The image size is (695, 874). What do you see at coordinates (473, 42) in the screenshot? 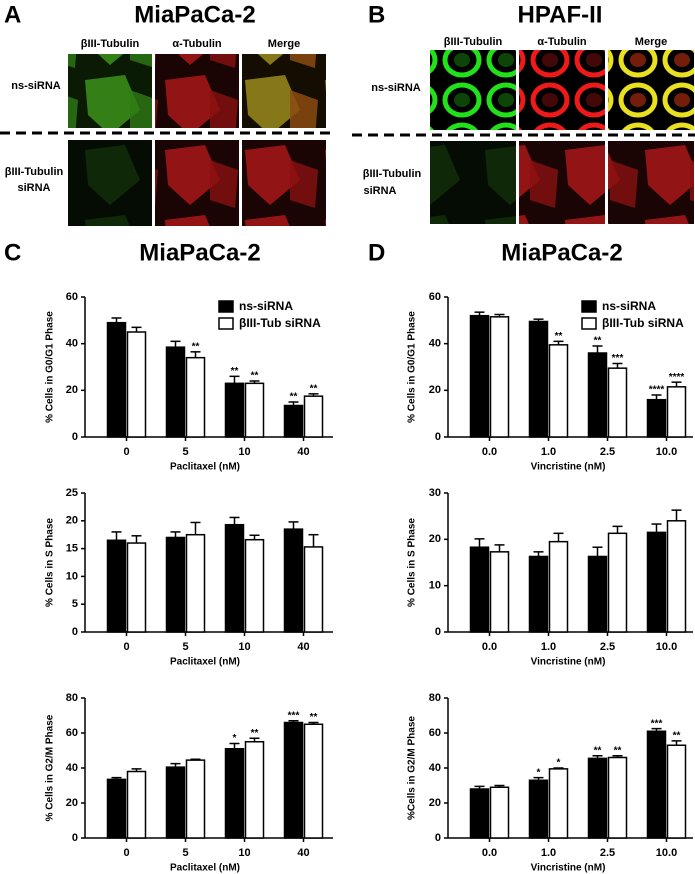
I see `column-header: βIII-Tubulin` at bounding box center [473, 42].